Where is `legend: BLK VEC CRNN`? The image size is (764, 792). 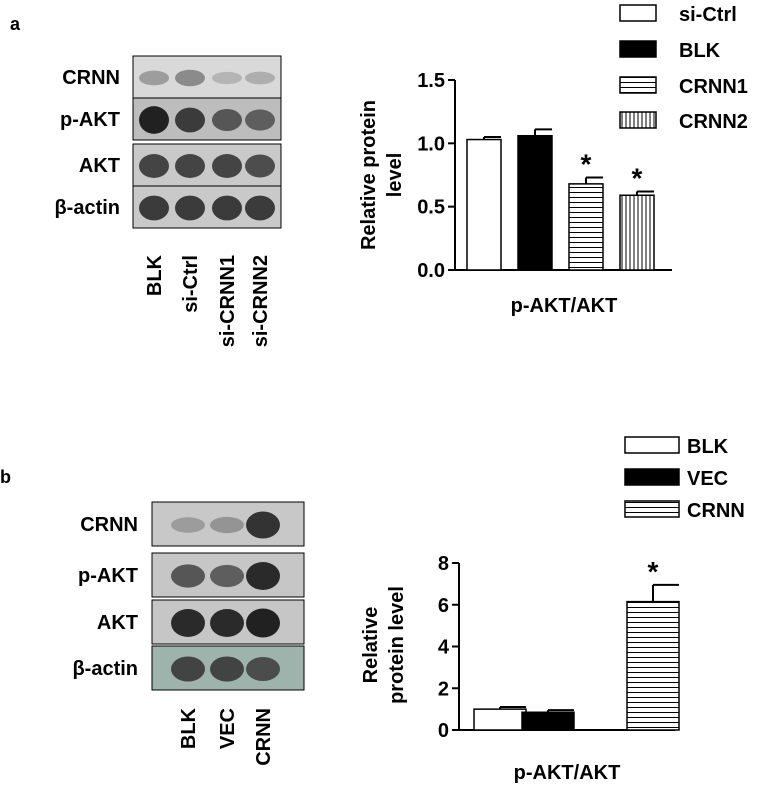 legend: BLK VEC CRNN is located at coordinates (684, 479).